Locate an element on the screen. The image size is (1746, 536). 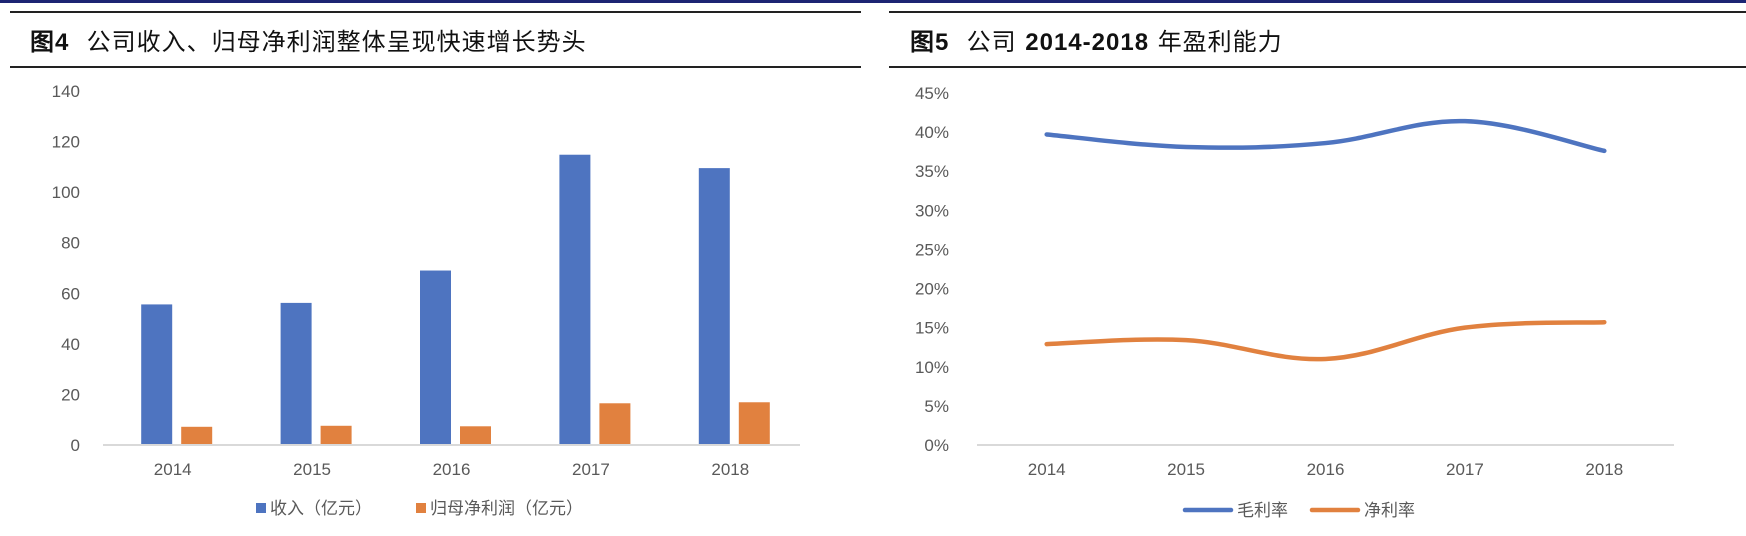
legend-label: 净利率 is located at coordinates (1389, 510).